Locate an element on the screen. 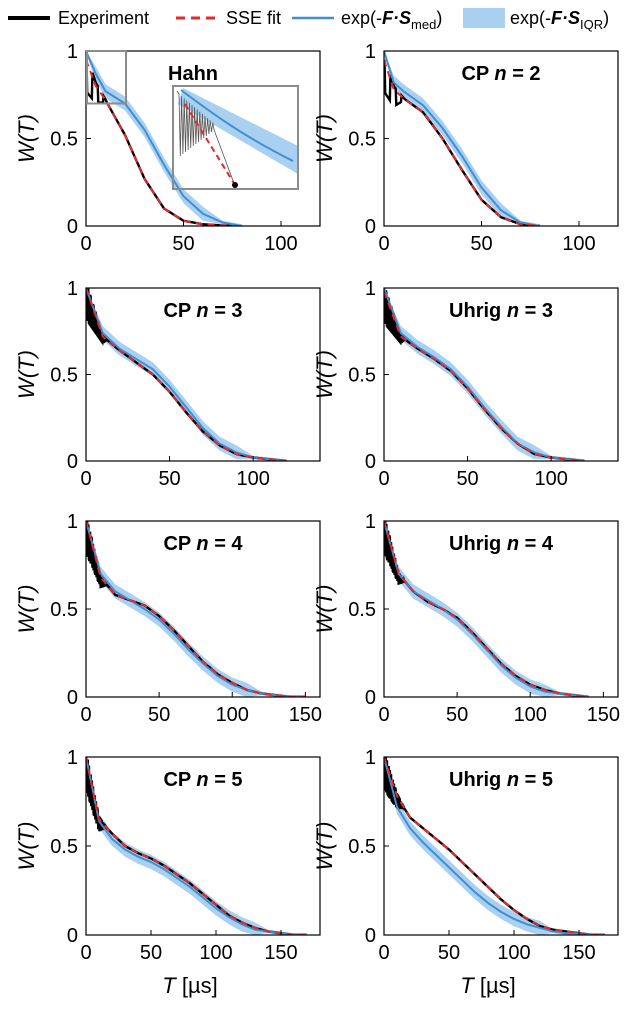 Image resolution: width=625 pixels, height=1009 pixels. zoom-region-box is located at coordinates (106, 77).